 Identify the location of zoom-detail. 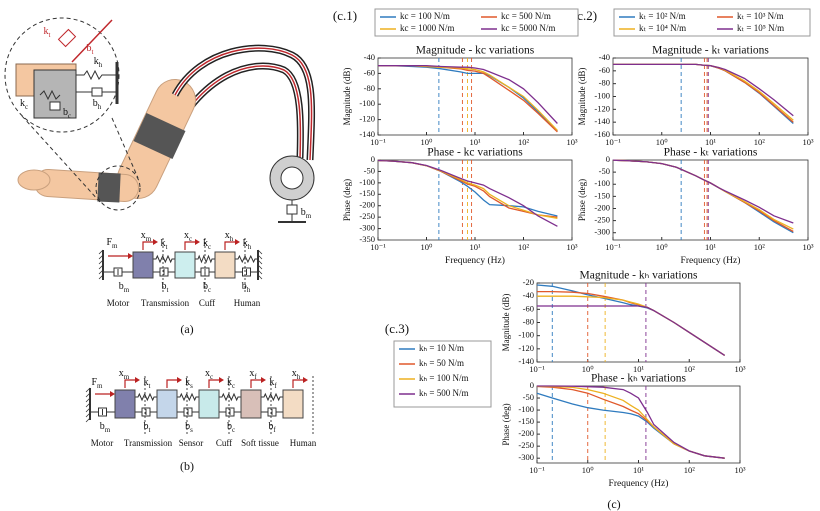
(72, 114).